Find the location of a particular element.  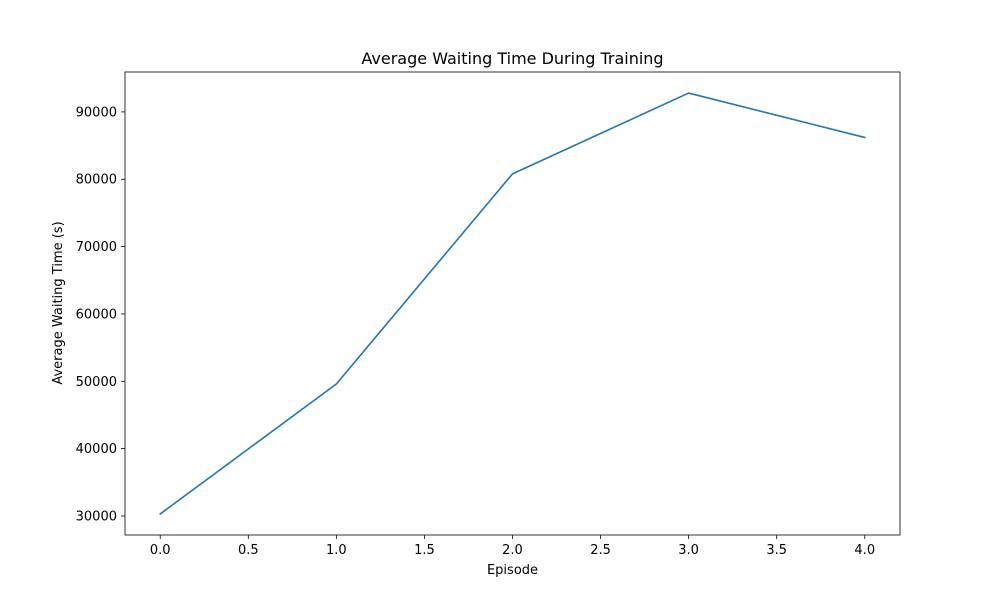

y-tick-label: 40000 is located at coordinates (96, 449).